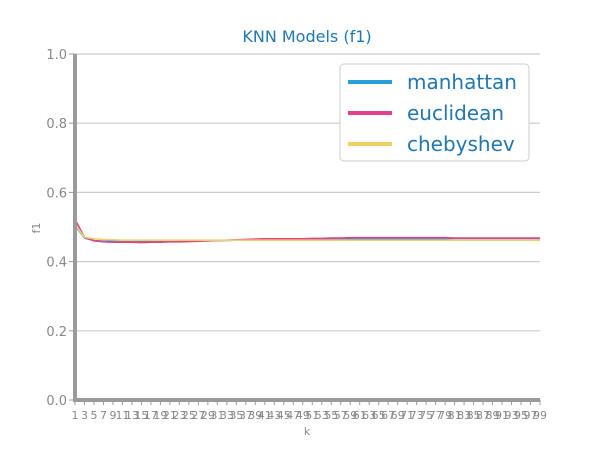 The height and width of the screenshot is (450, 600). I want to click on x-tick-label: 37, so click(246, 415).